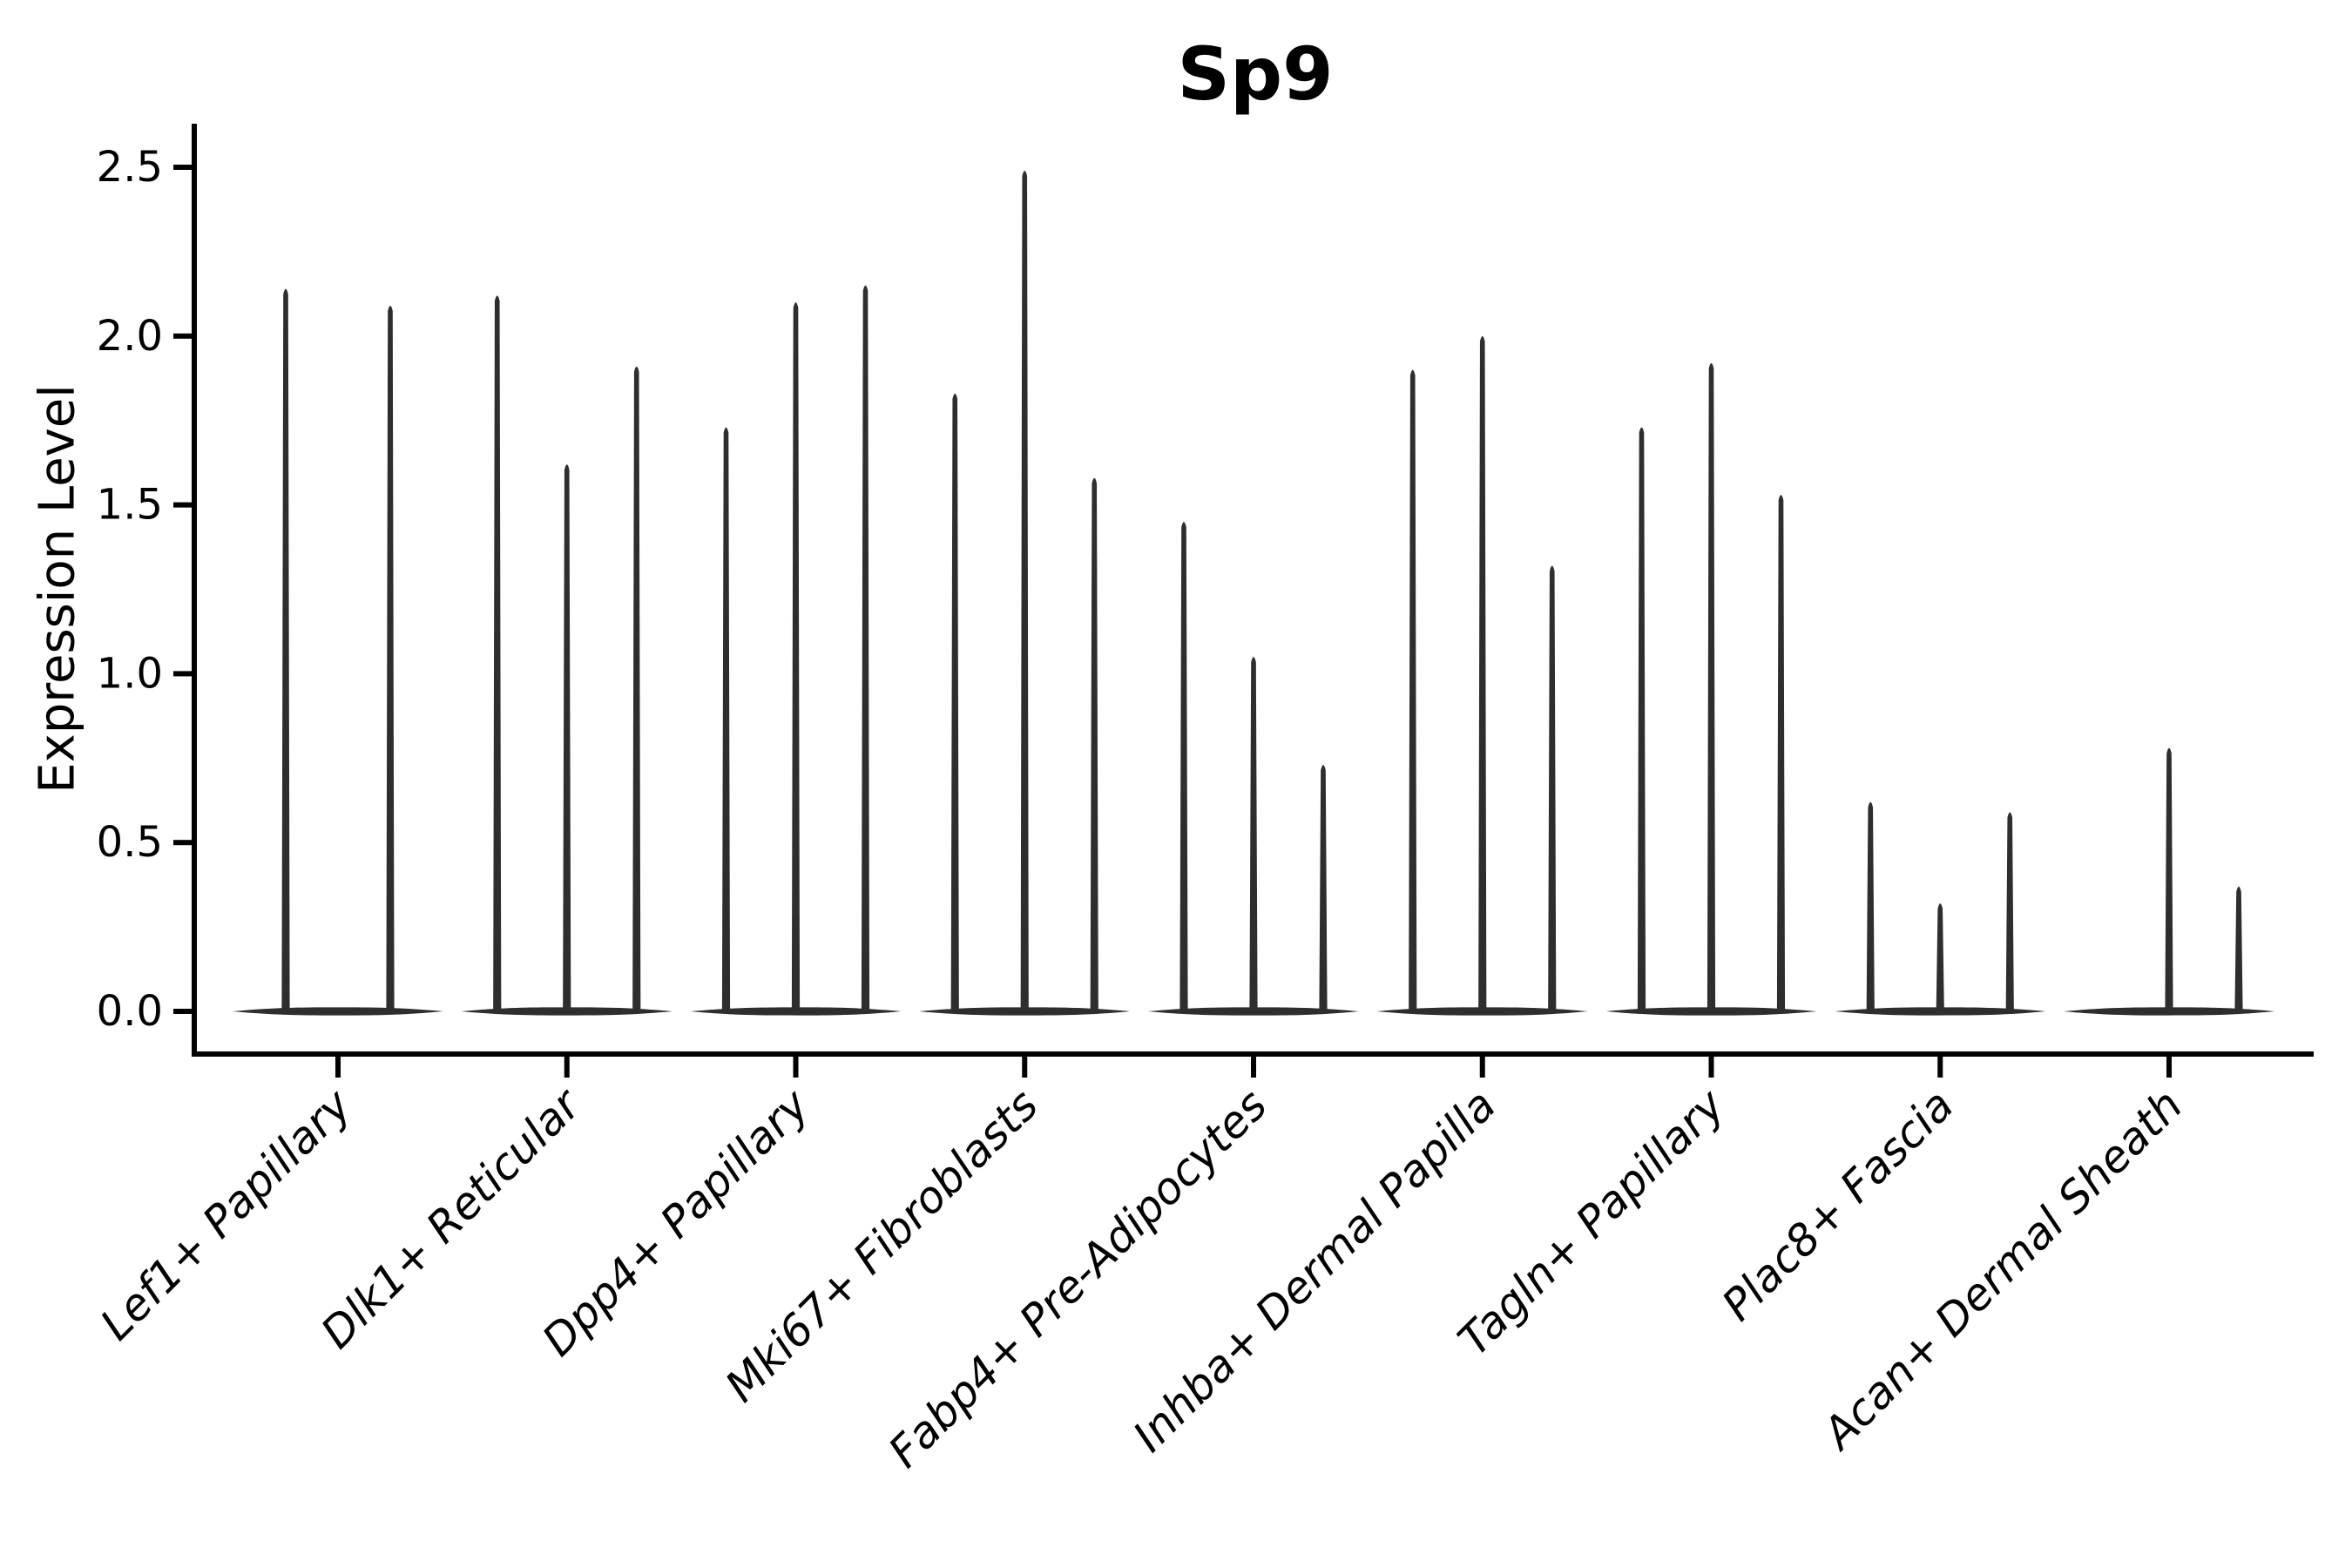  I want to click on x-tick-label: Plac8+ Fascia, so click(1838, 1204).